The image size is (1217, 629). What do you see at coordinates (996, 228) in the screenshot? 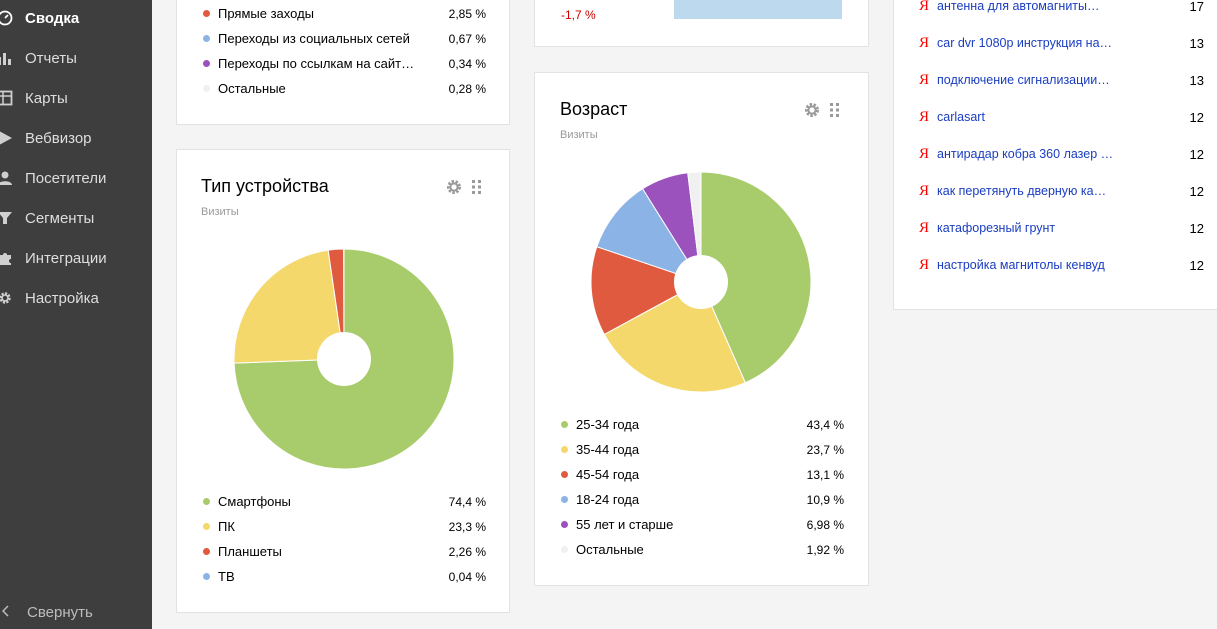
I see `phrase-link: катафорезный грунт` at bounding box center [996, 228].